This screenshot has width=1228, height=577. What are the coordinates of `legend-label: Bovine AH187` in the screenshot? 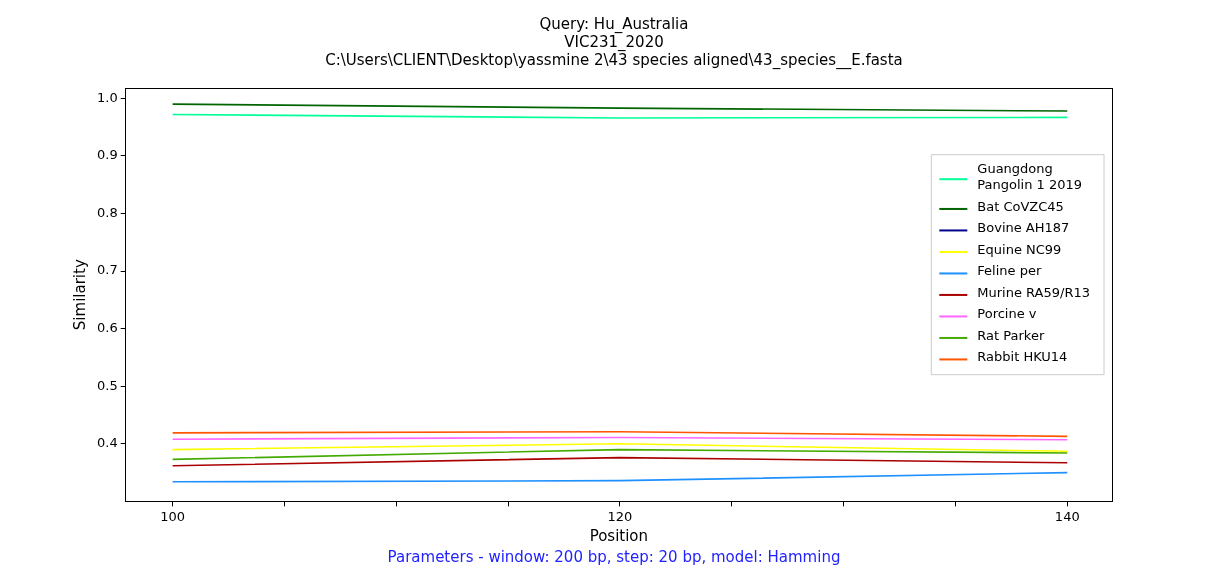 It's located at (1023, 228).